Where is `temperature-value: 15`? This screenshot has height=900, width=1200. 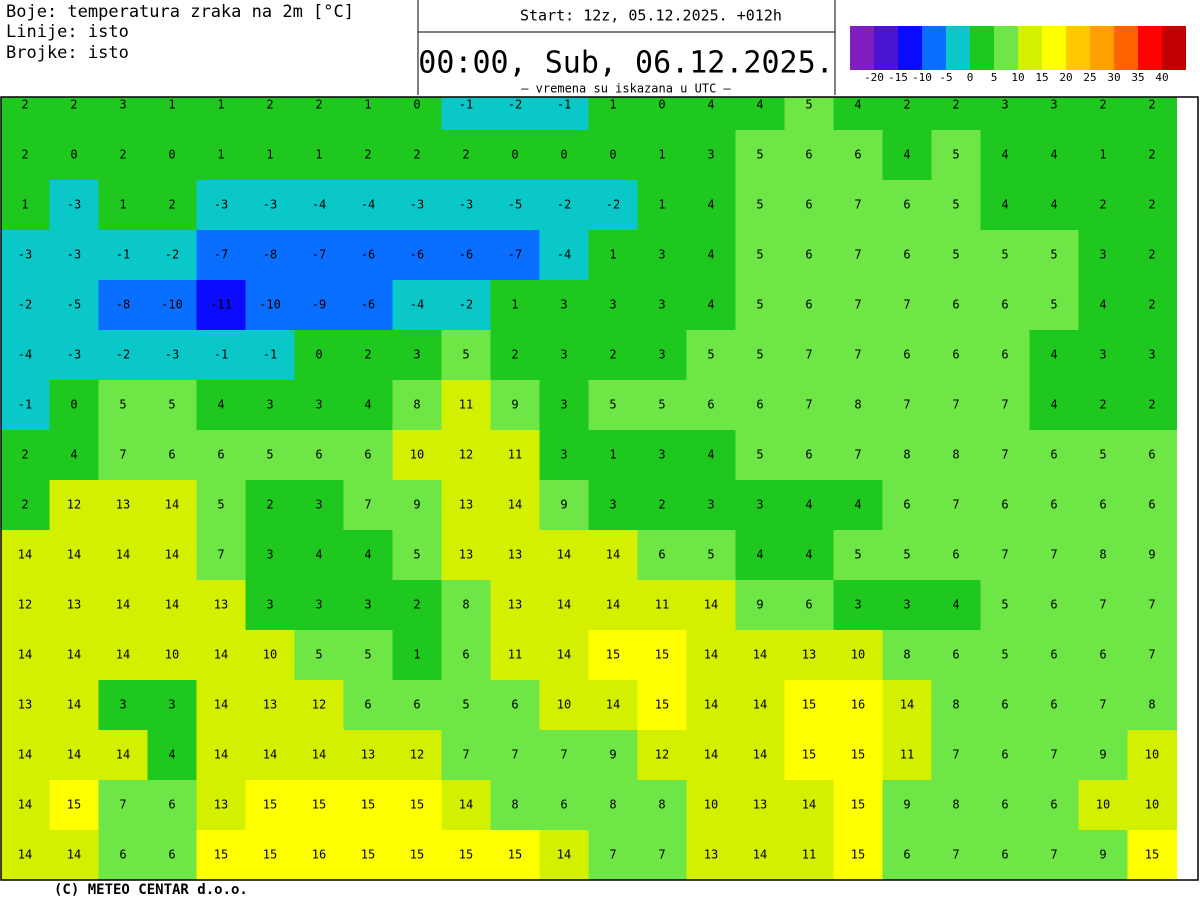
temperature-value: 15 is located at coordinates (809, 755).